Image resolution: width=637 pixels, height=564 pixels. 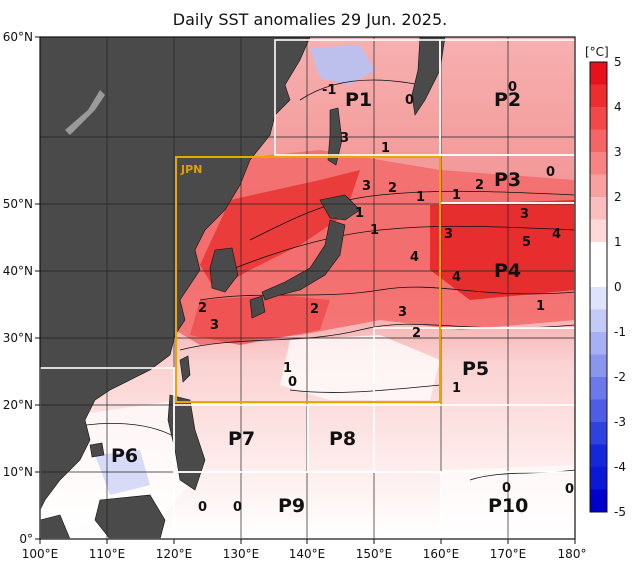 What do you see at coordinates (572, 554) in the screenshot?
I see `x-tick-label: 180°` at bounding box center [572, 554].